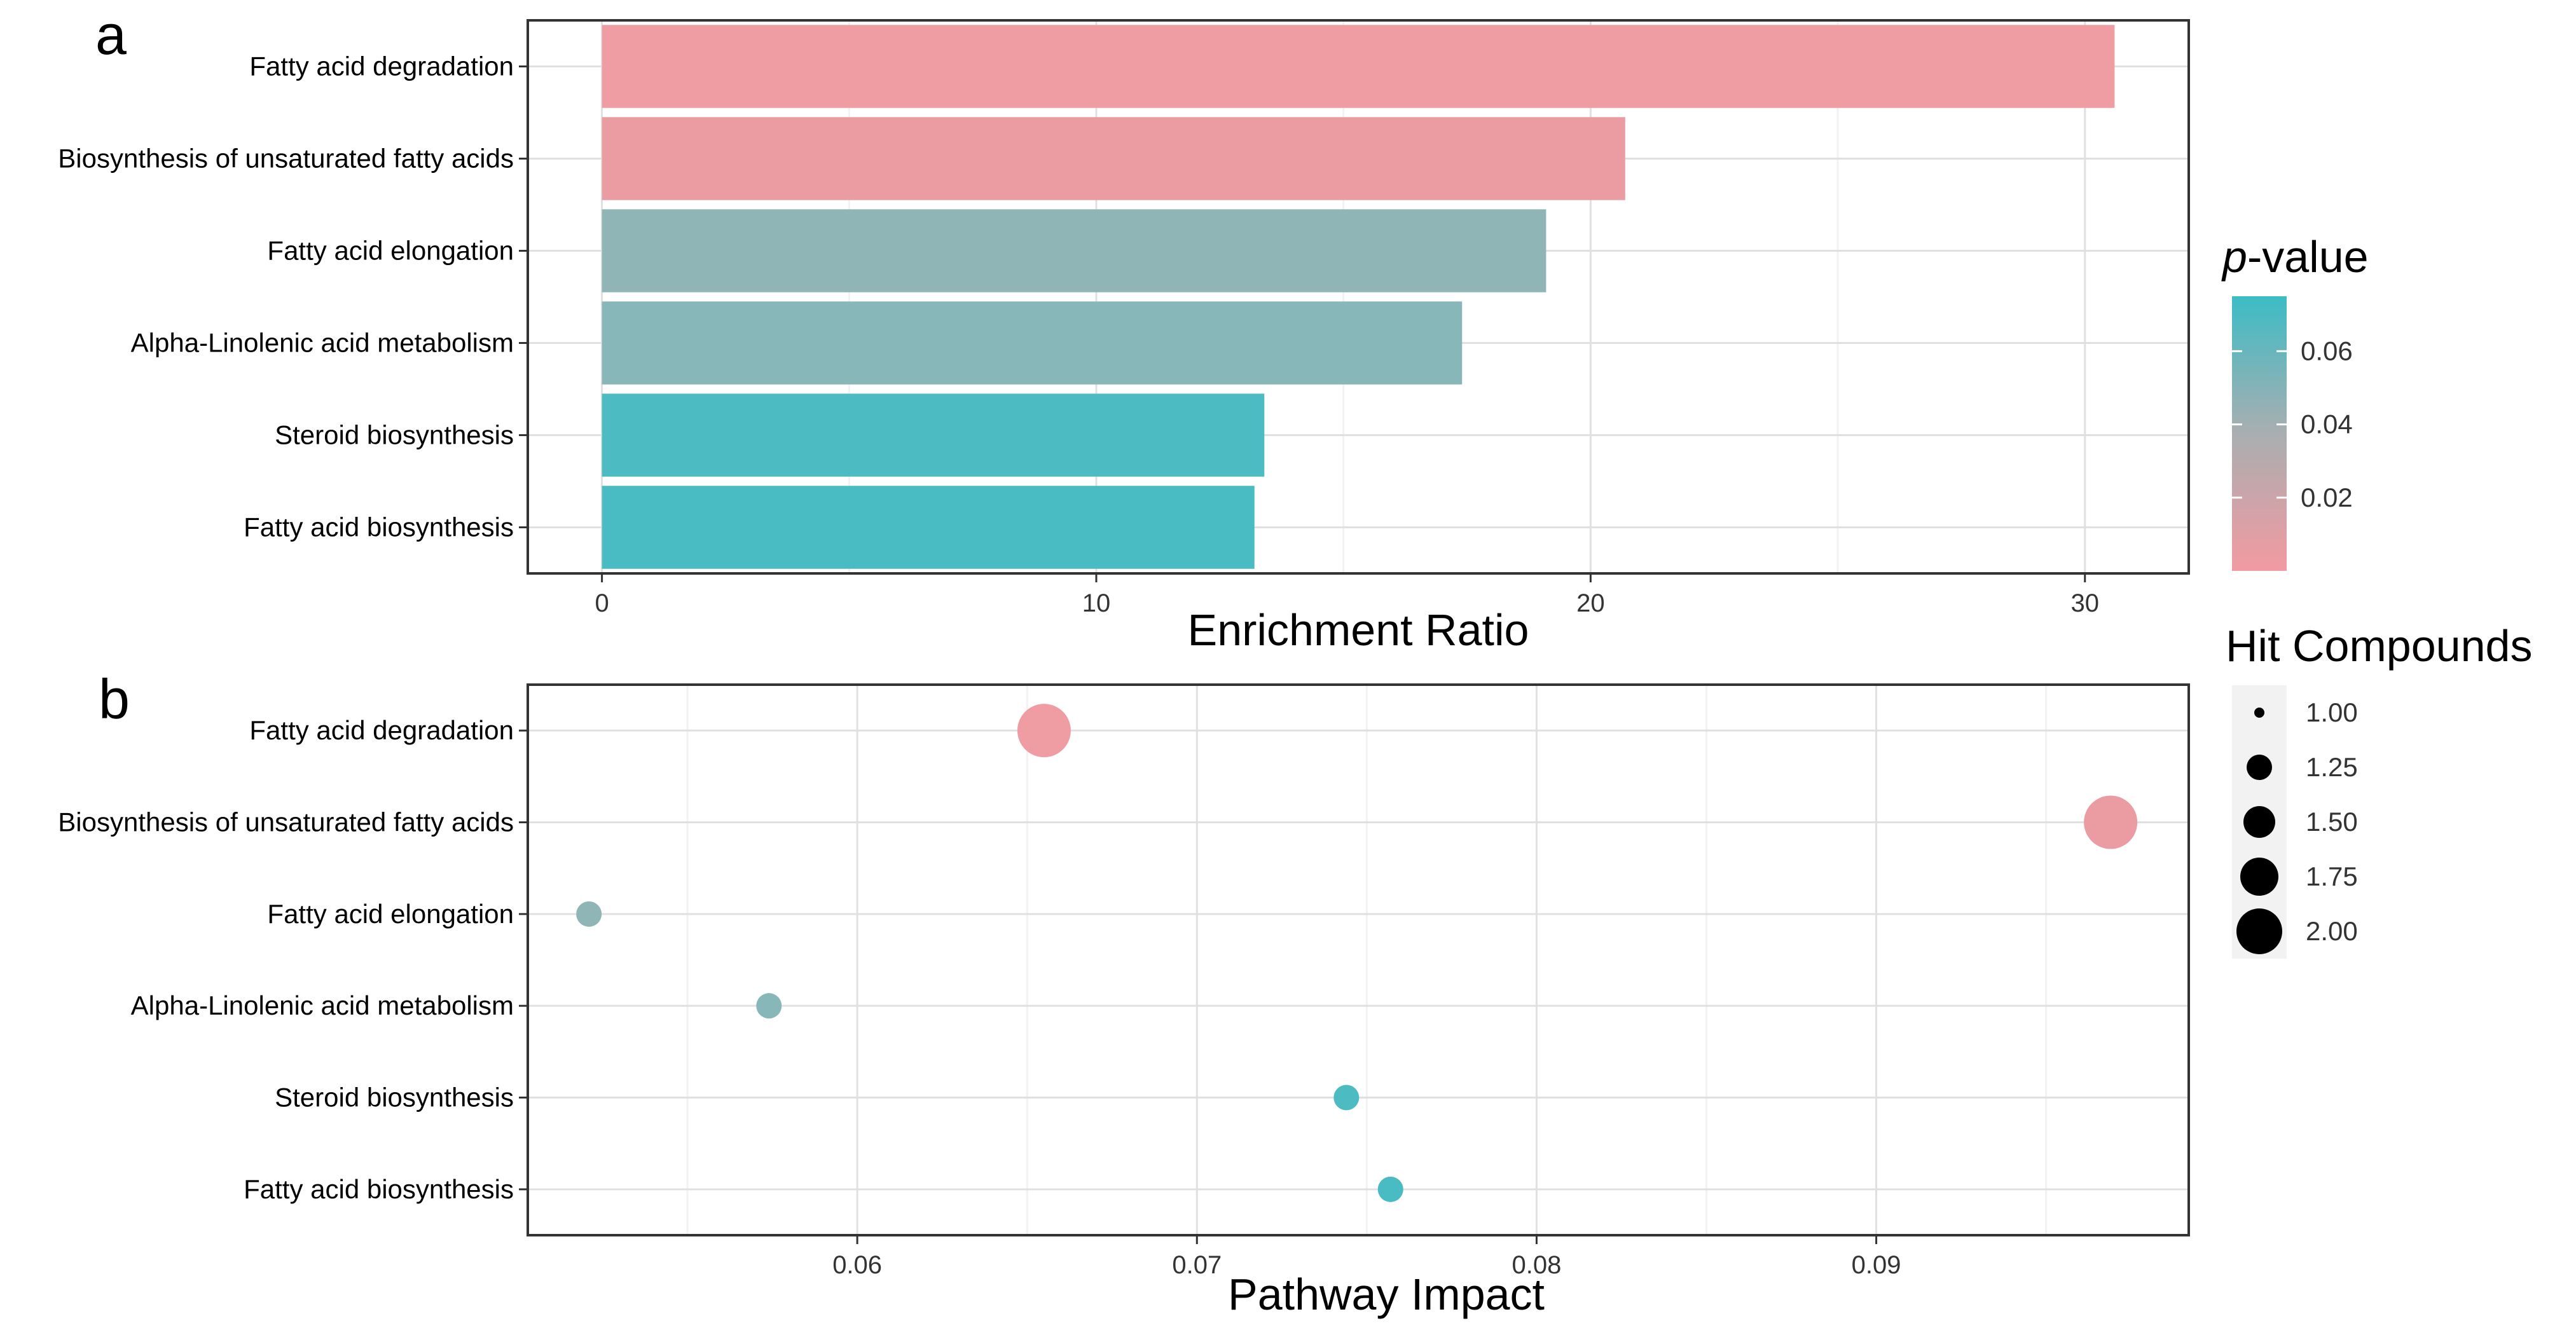  I want to click on x-tick-label: 0.08, so click(1536, 1265).